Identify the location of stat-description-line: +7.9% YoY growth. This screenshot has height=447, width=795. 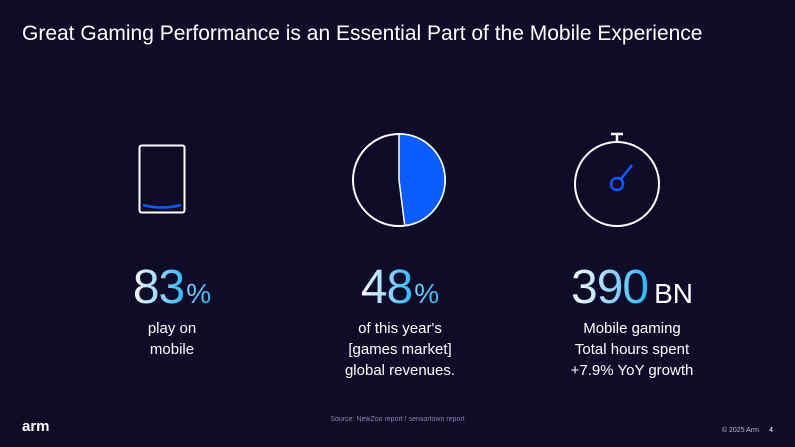
(632, 370).